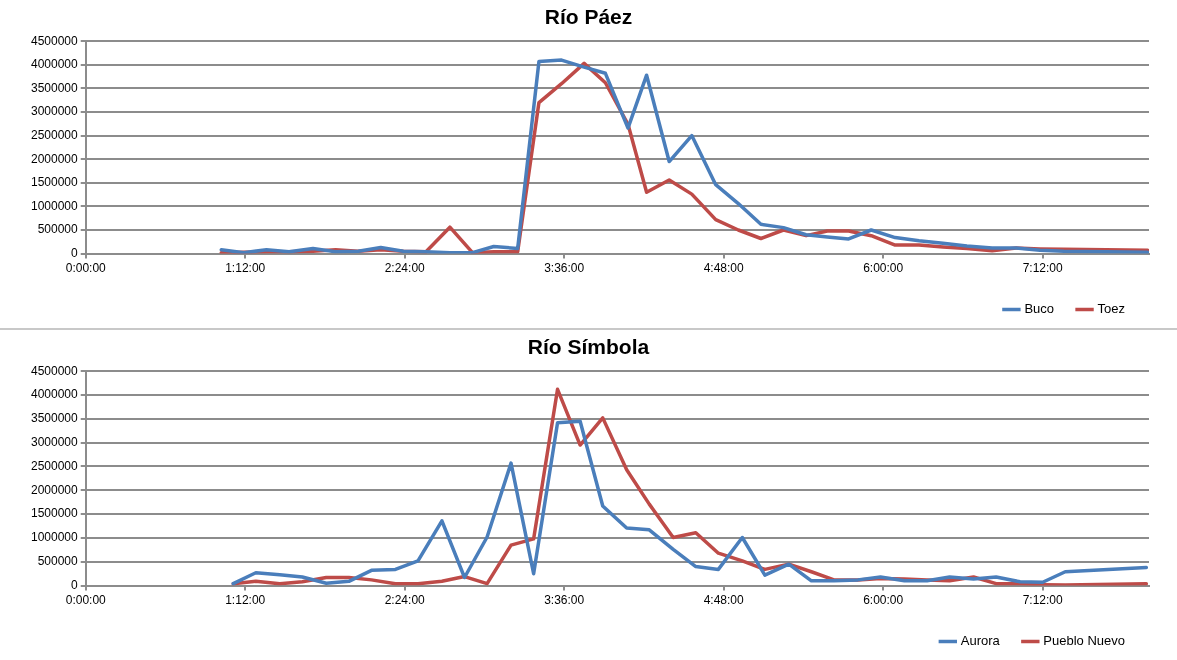 This screenshot has width=1177, height=660. I want to click on legend-label: Toez, so click(1111, 309).